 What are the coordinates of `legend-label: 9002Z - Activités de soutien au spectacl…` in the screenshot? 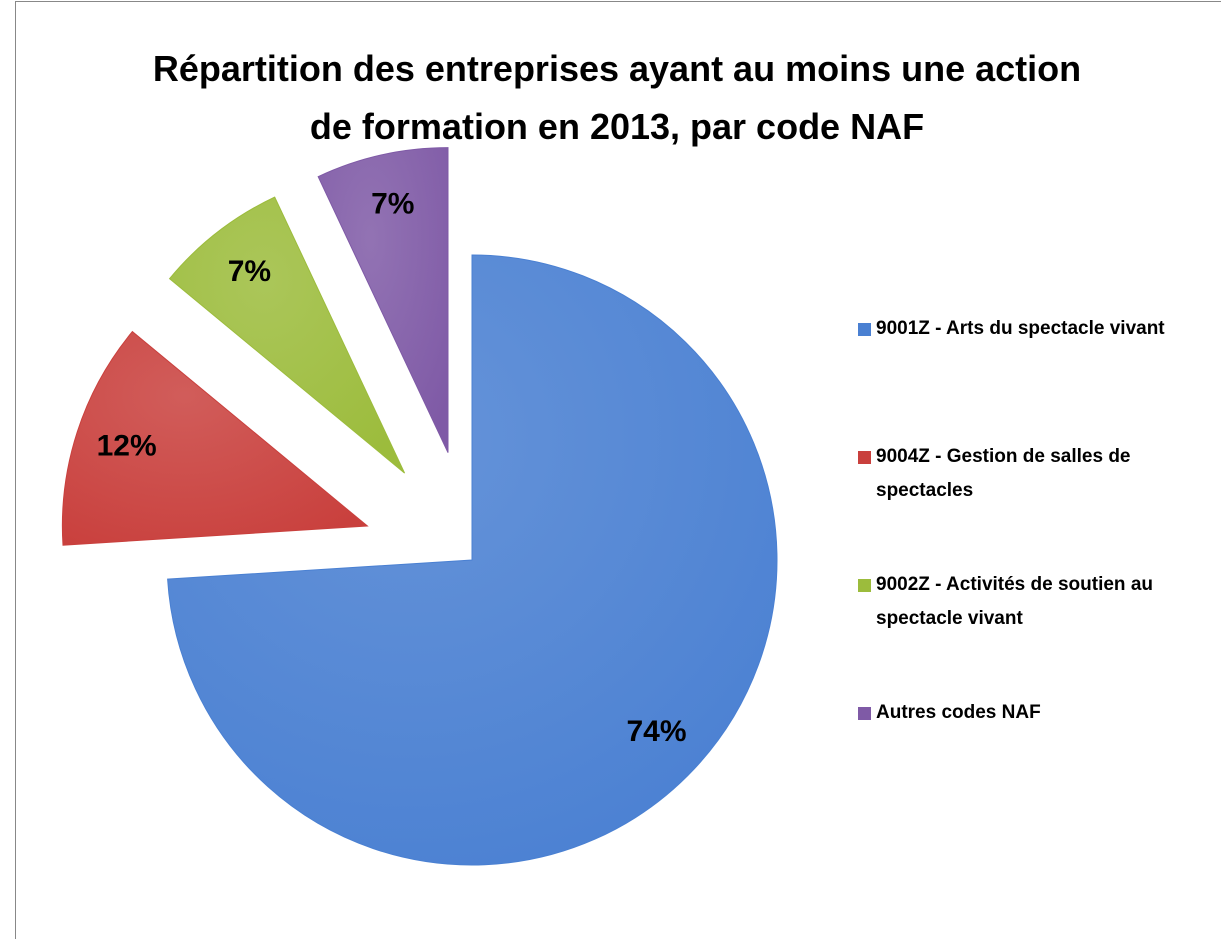 It's located at (1014, 601).